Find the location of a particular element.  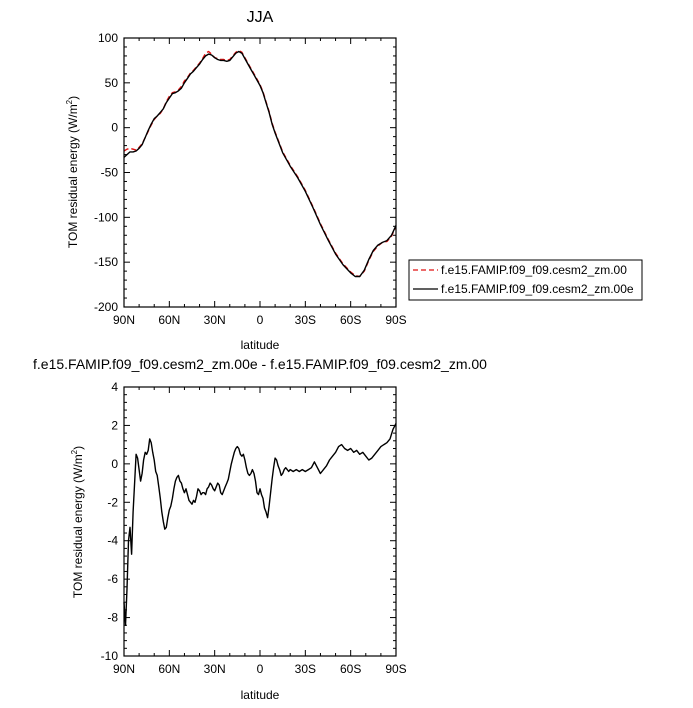

bottom-y-tick-label: 4 is located at coordinates (114, 387).